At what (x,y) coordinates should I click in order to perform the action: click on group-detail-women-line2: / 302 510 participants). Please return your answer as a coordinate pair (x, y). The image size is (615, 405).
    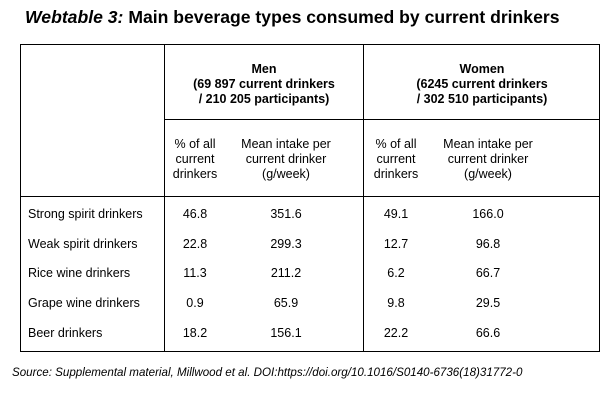
    Looking at the image, I should click on (482, 99).